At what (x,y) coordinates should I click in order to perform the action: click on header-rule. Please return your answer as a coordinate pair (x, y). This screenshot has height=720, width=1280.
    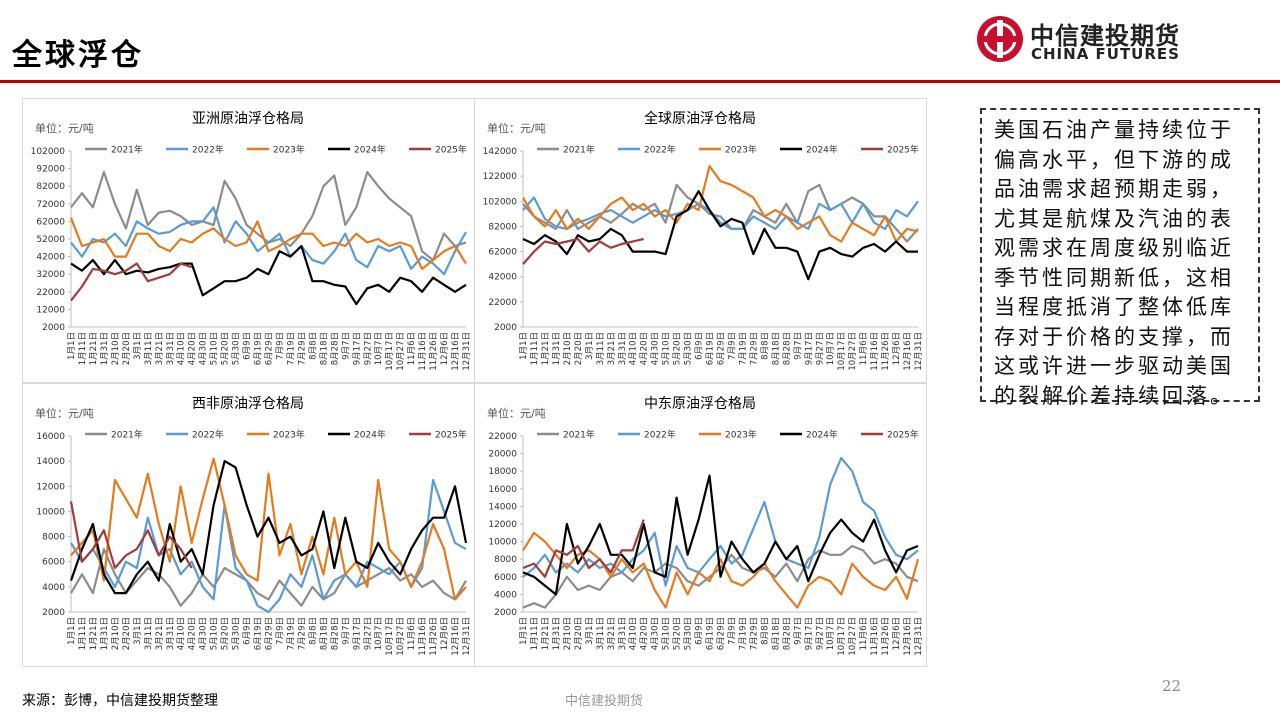
    Looking at the image, I should click on (640, 81).